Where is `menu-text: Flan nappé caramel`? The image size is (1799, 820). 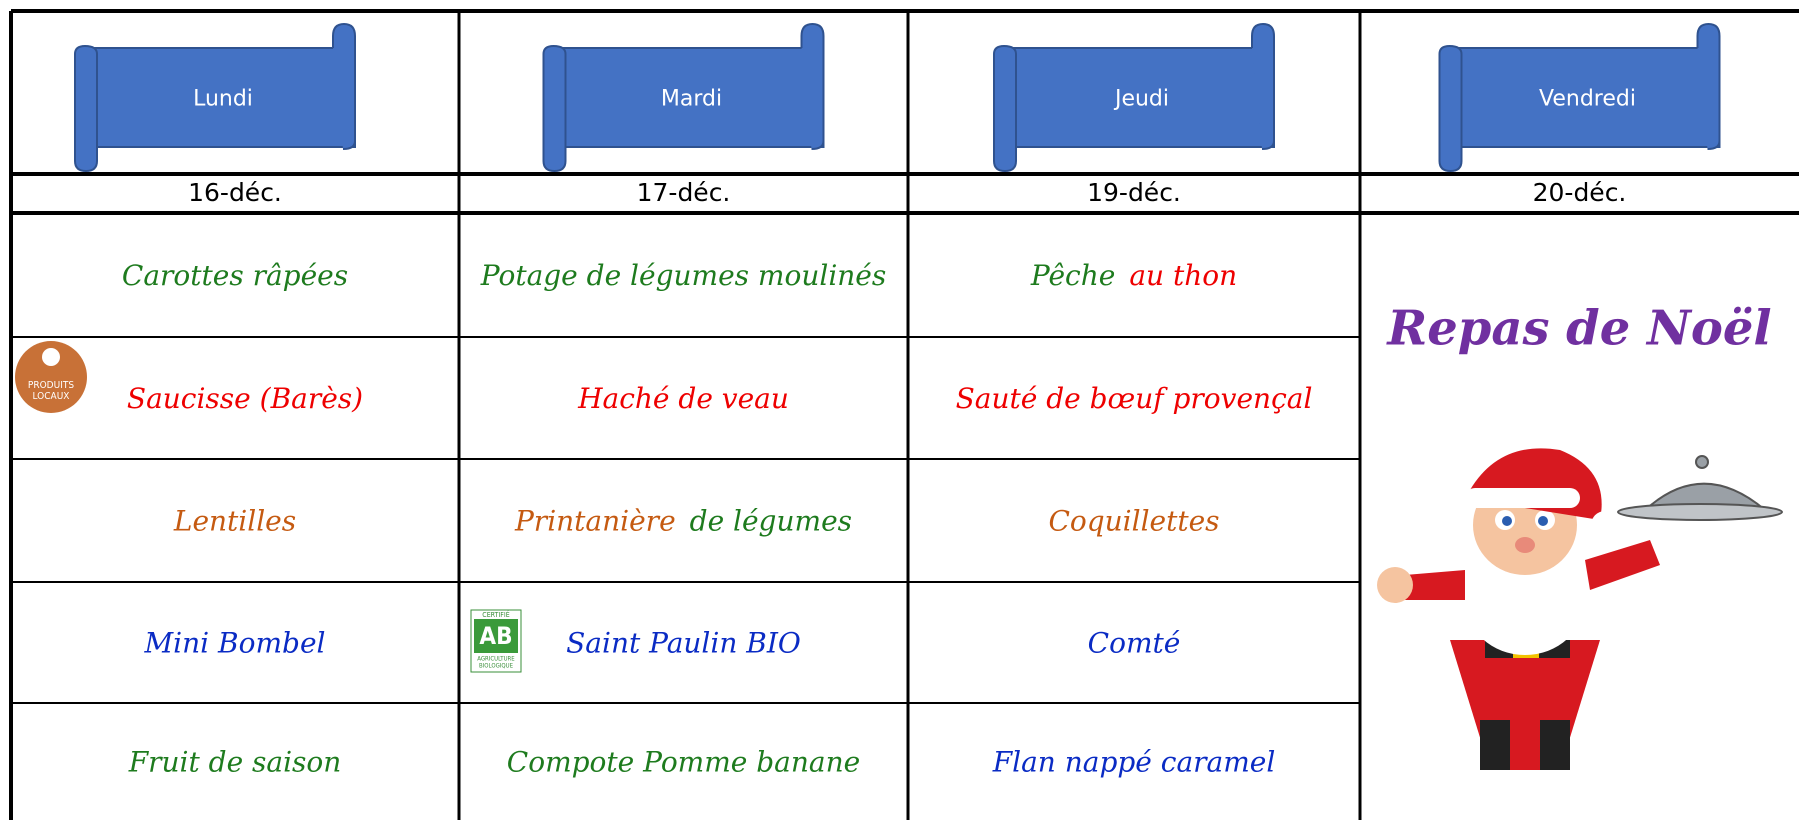
menu-text: Flan nappé caramel is located at coordinates (1134, 761).